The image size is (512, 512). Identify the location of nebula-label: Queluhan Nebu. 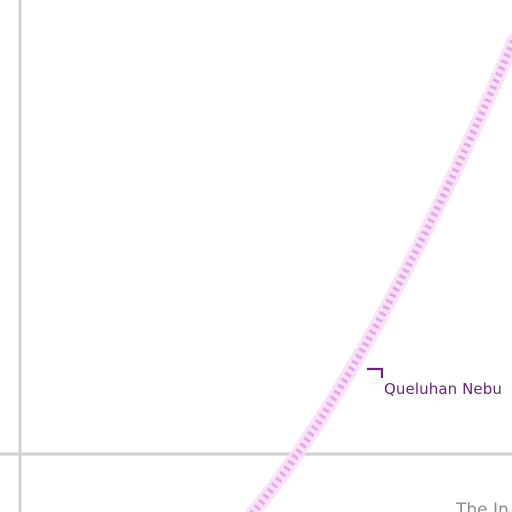
(443, 389).